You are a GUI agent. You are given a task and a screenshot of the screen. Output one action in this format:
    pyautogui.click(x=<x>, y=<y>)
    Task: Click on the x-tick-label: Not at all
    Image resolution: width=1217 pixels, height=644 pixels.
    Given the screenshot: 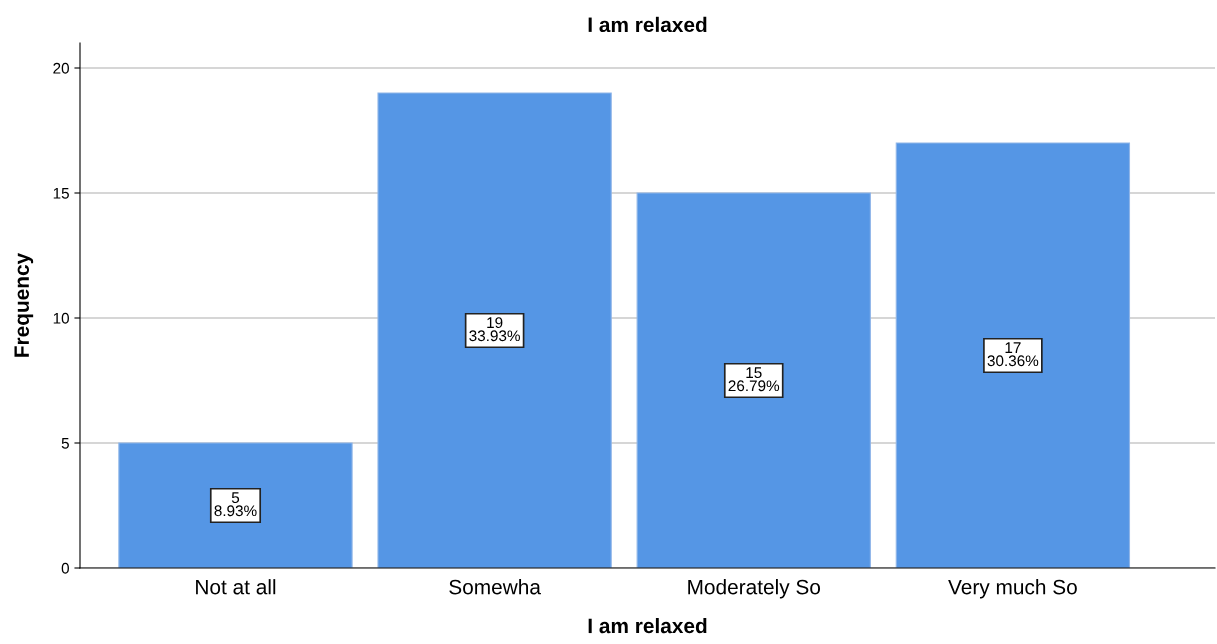 What is the action you would take?
    pyautogui.click(x=236, y=587)
    